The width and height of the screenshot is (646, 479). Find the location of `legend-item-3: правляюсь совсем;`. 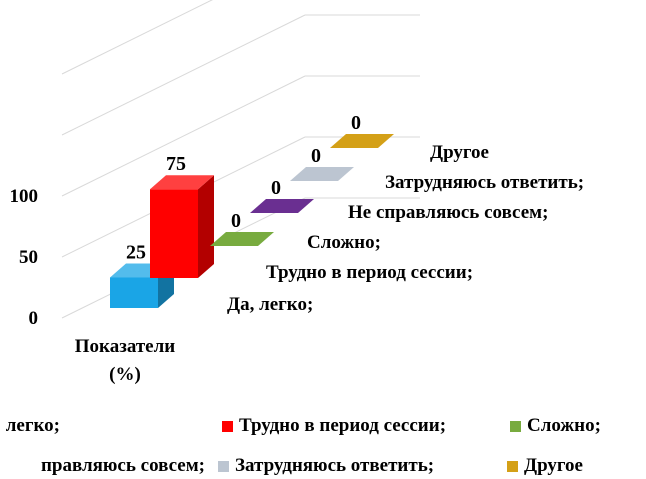

legend-item-3: правляюсь совсем; is located at coordinates (102, 466).